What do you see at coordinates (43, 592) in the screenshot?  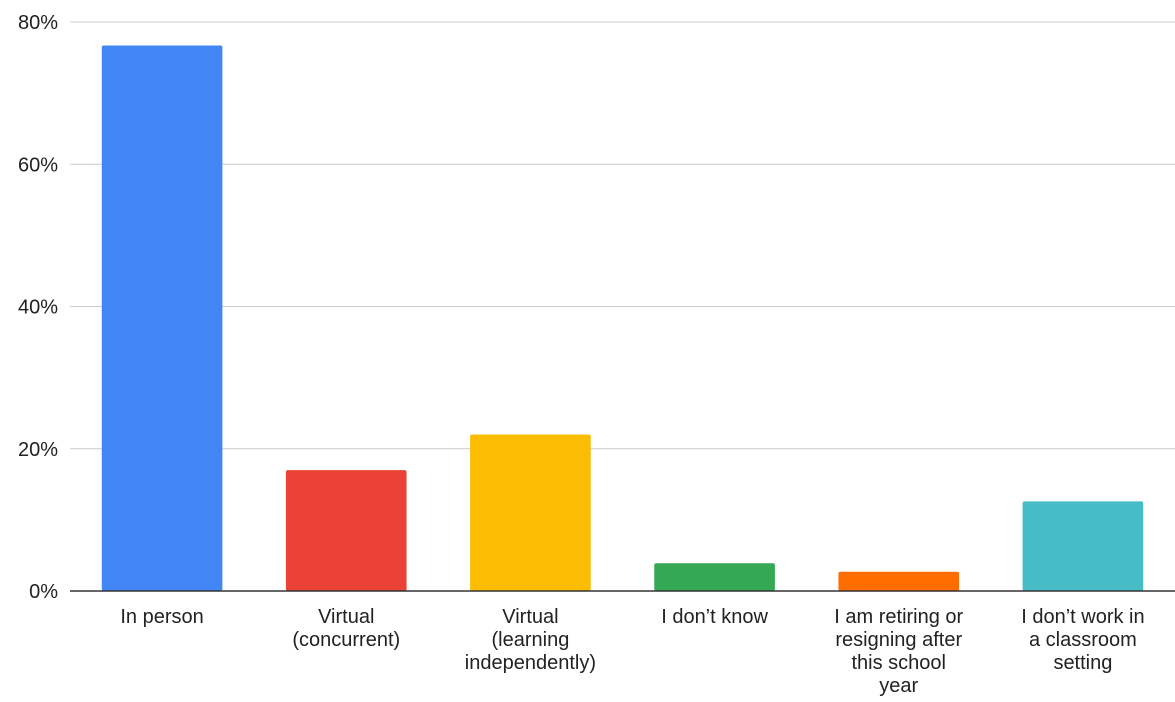 I see `y-tick-label: 0%` at bounding box center [43, 592].